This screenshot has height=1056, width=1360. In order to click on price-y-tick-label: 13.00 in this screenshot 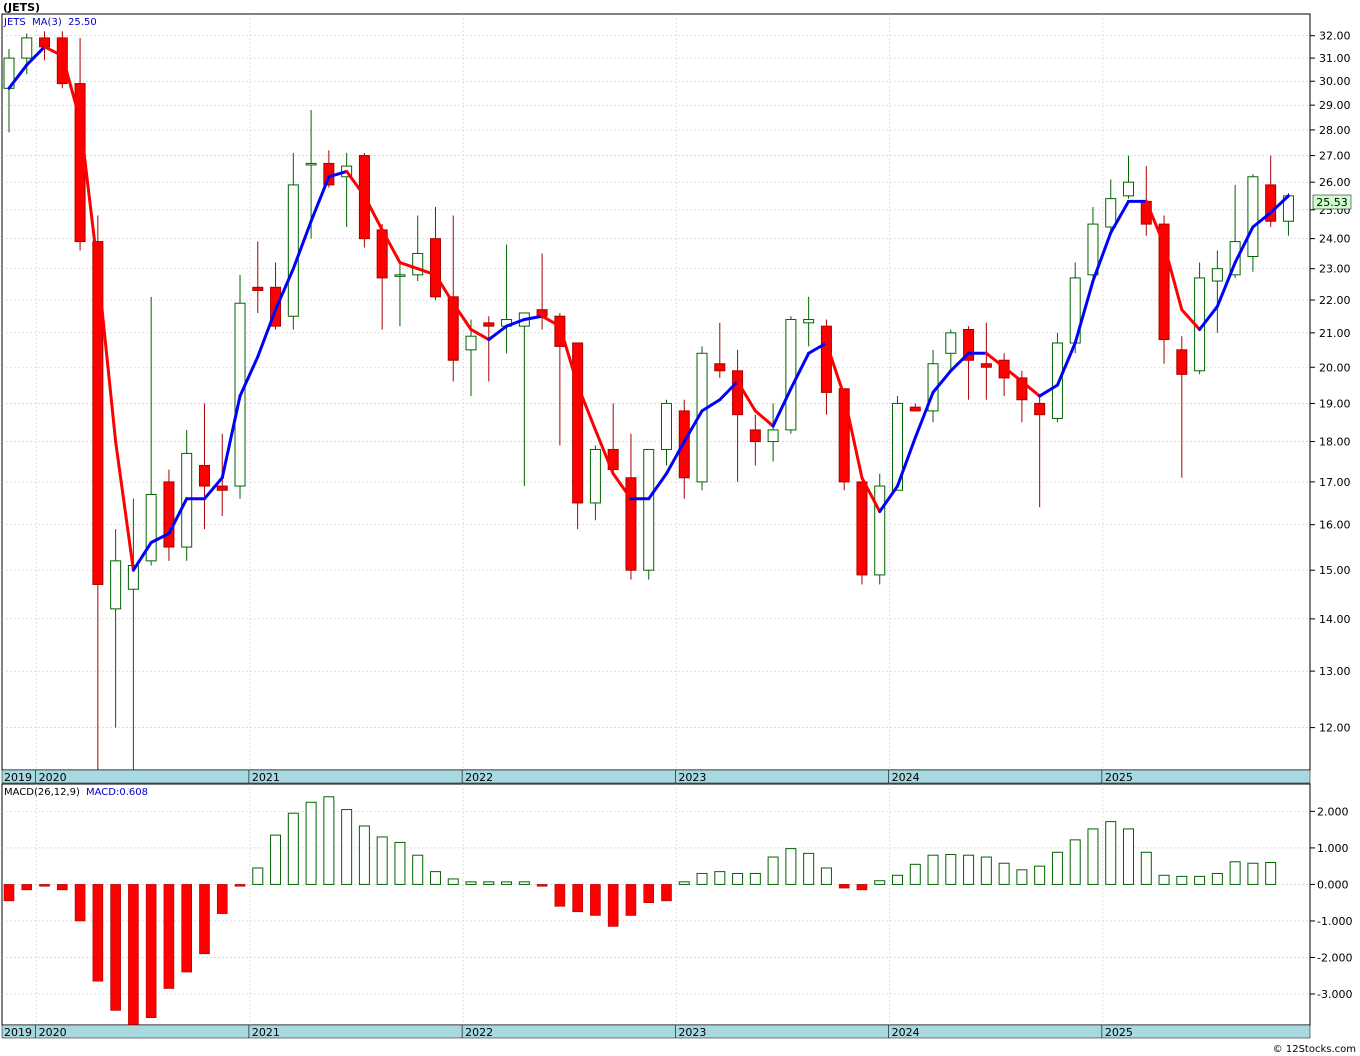, I will do `click(1335, 671)`.